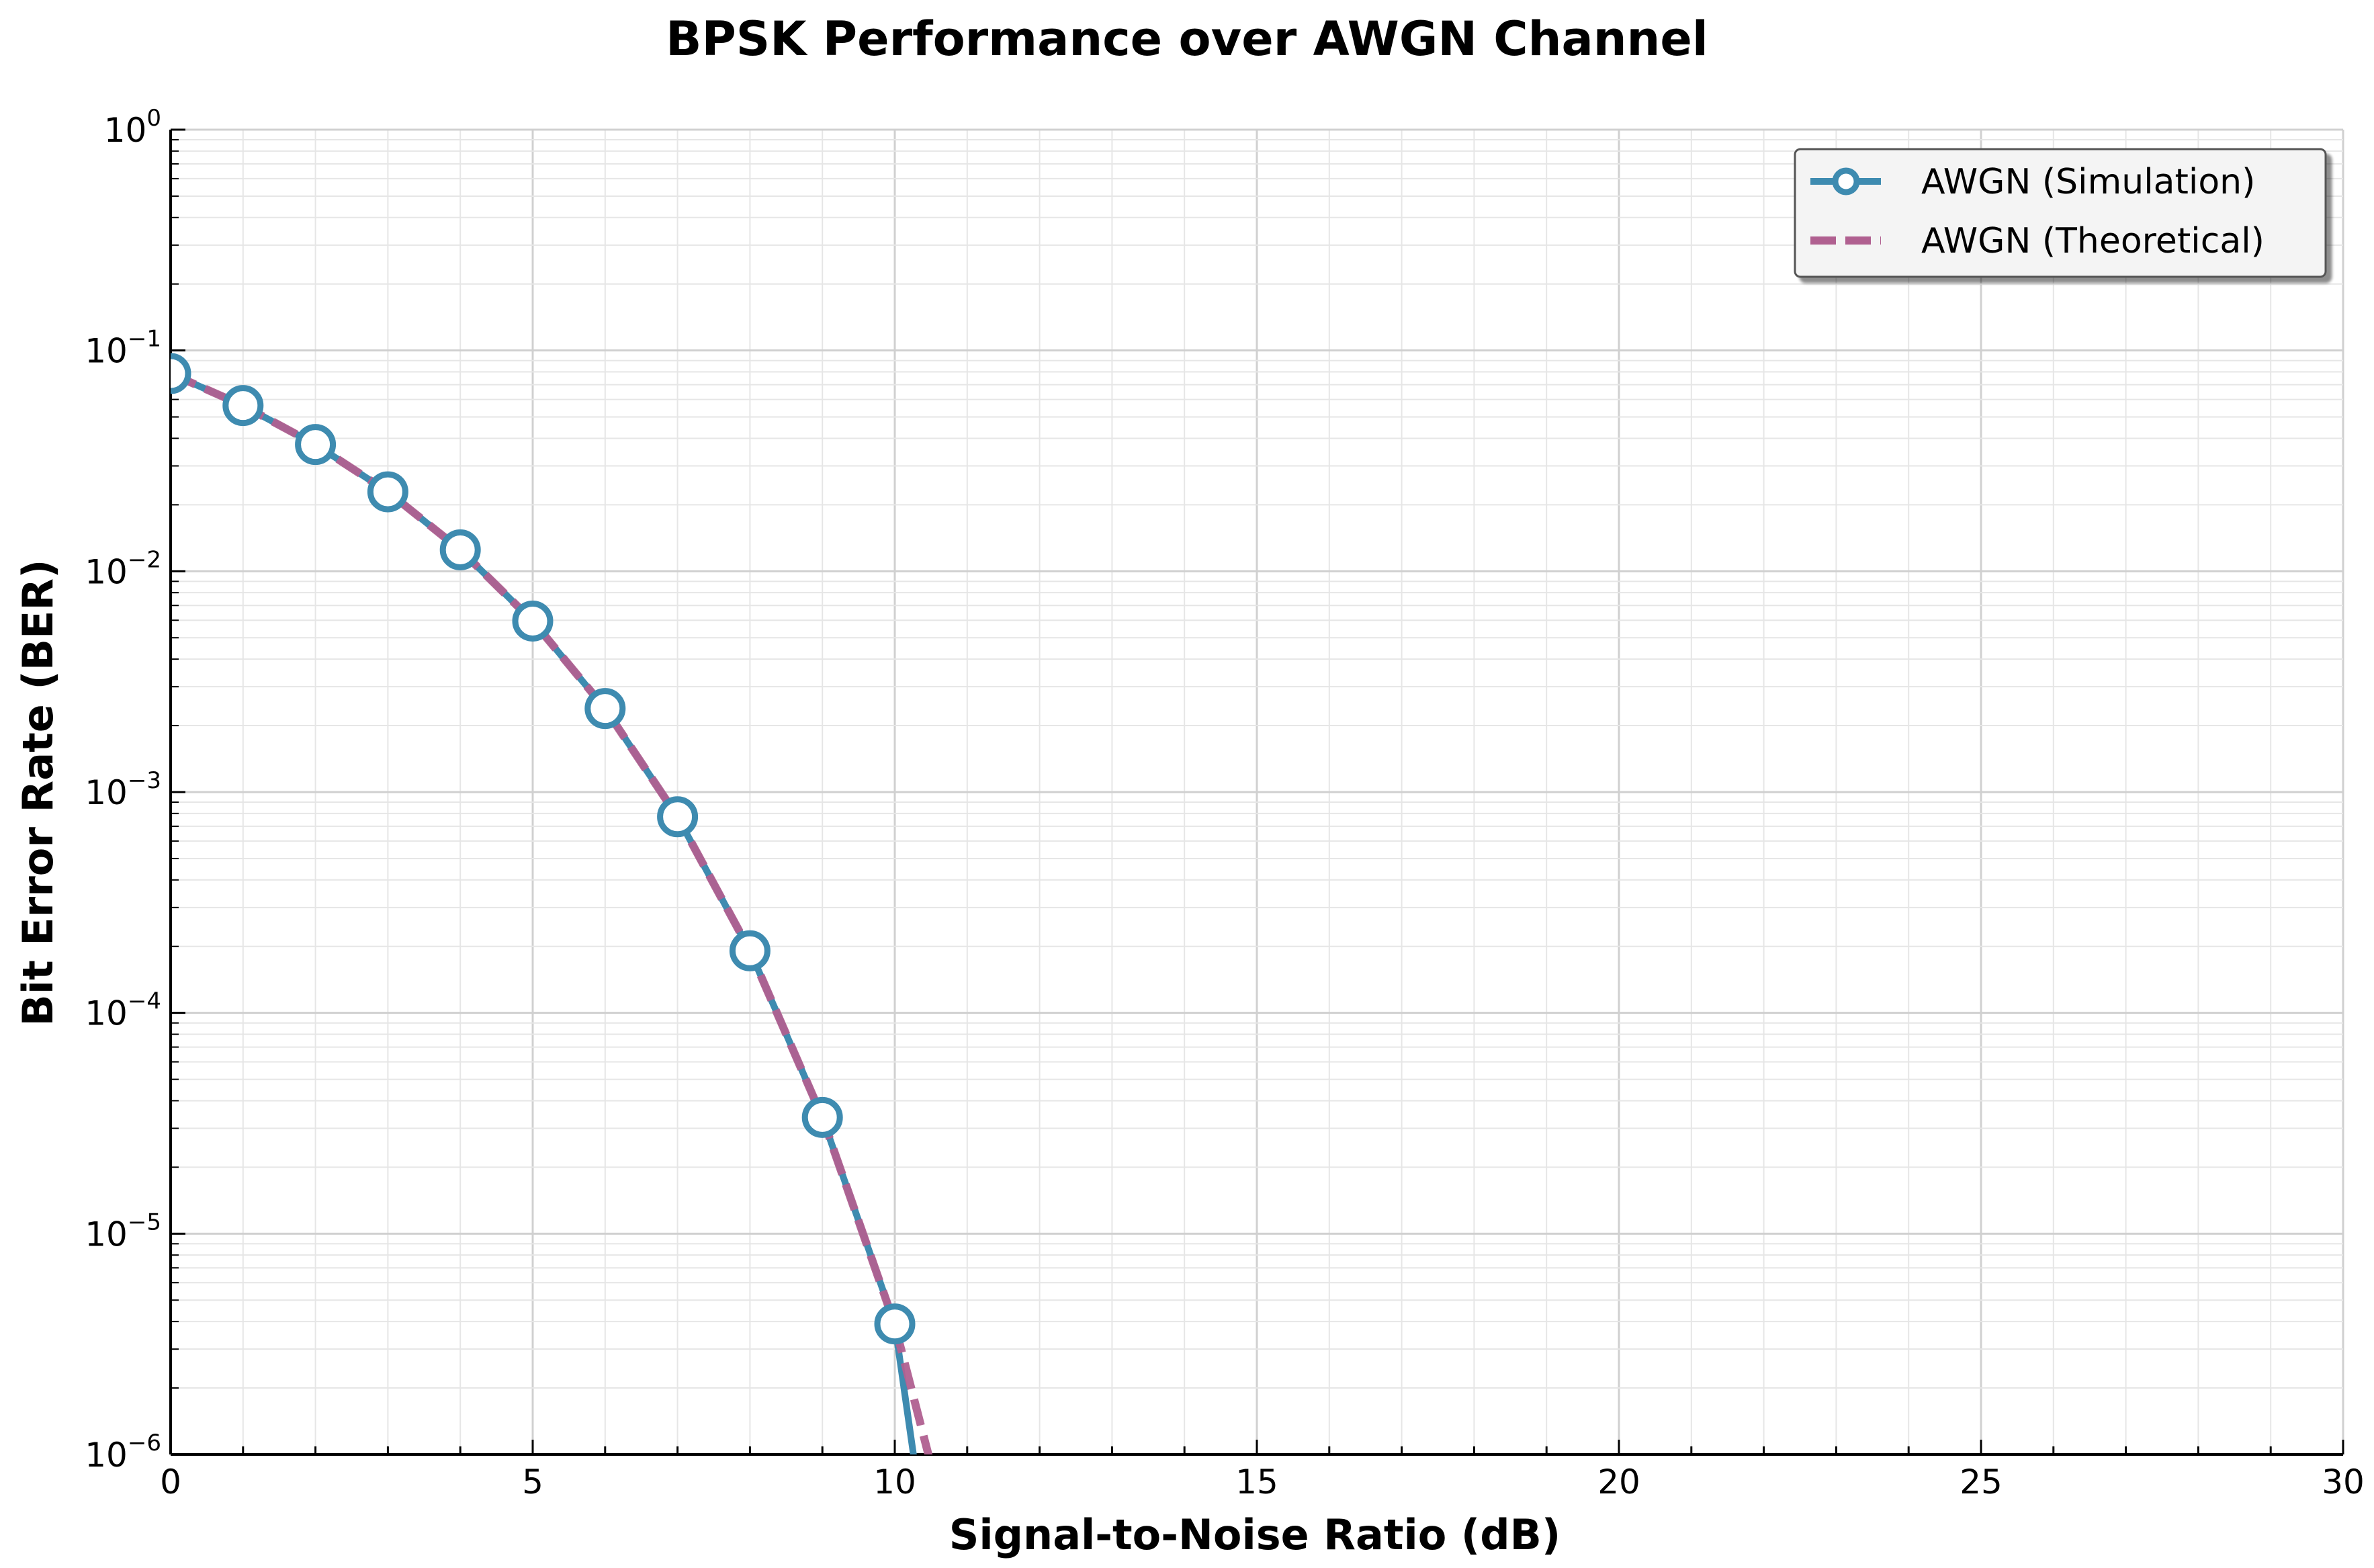 This screenshot has width=2374, height=1568. I want to click on y-tick-label: 10⁻³, so click(123, 789).